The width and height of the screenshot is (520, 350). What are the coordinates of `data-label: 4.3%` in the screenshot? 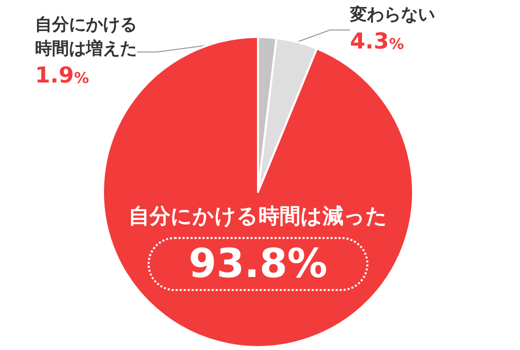 It's located at (377, 42).